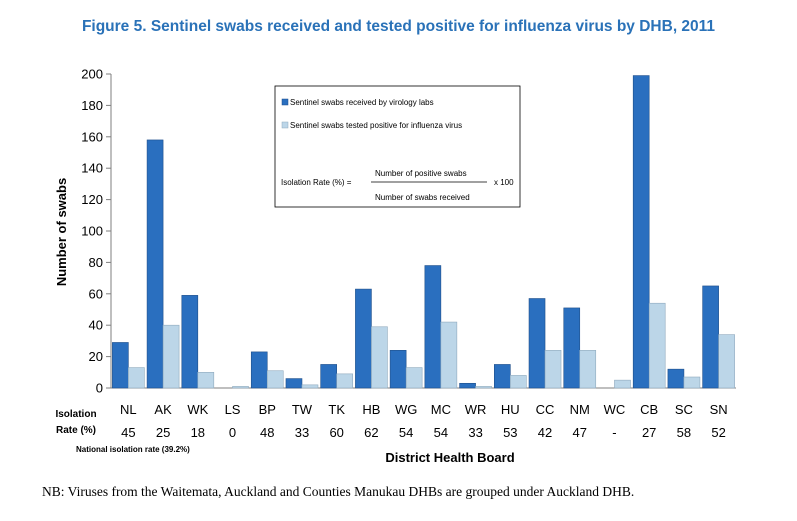 The image size is (797, 521). What do you see at coordinates (240, 387) in the screenshot?
I see `bar-positive-ls` at bounding box center [240, 387].